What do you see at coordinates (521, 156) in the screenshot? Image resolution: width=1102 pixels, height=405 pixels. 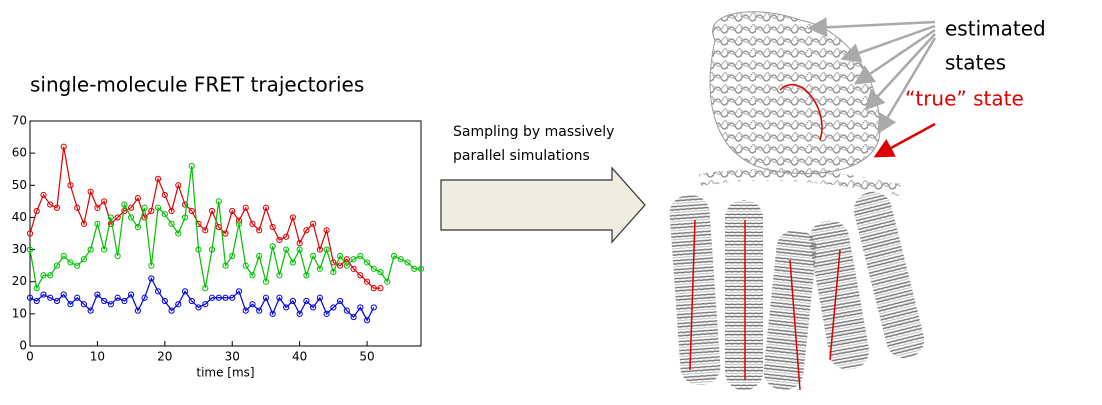 I see `arrow-label: parallel simulations` at bounding box center [521, 156].